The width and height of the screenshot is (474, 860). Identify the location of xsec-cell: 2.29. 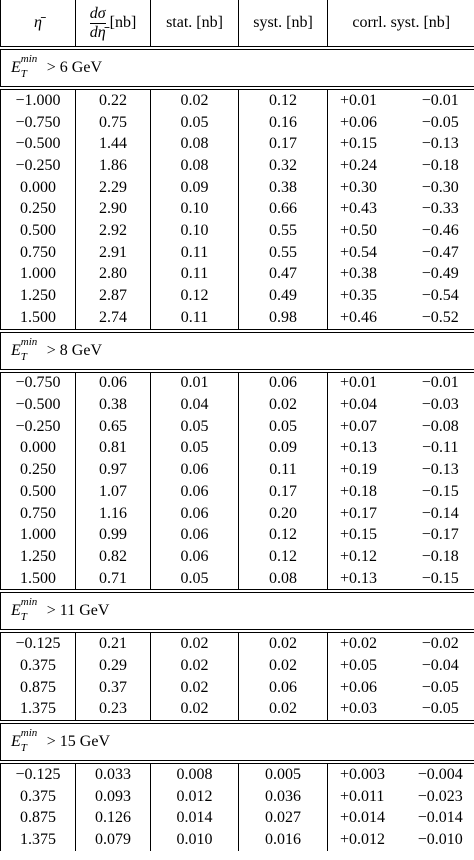
(113, 187).